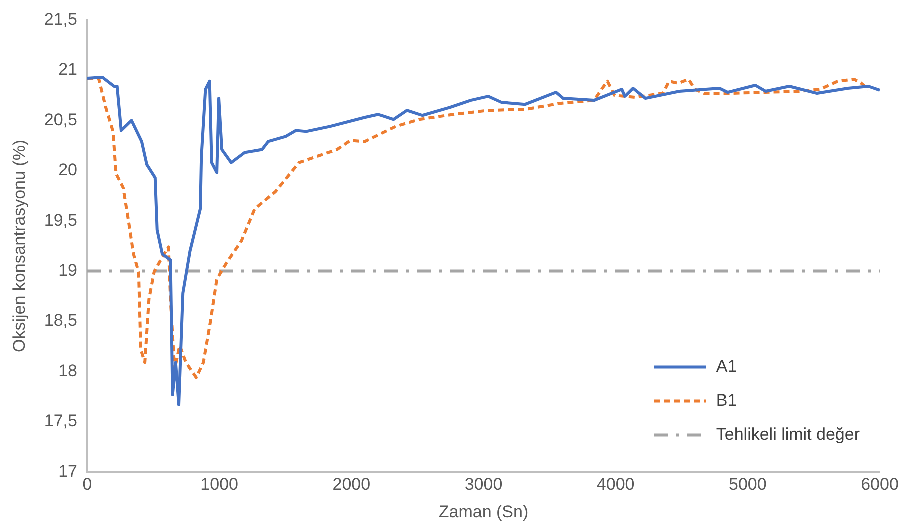  What do you see at coordinates (68, 270) in the screenshot?
I see `y-tick-label: 19` at bounding box center [68, 270].